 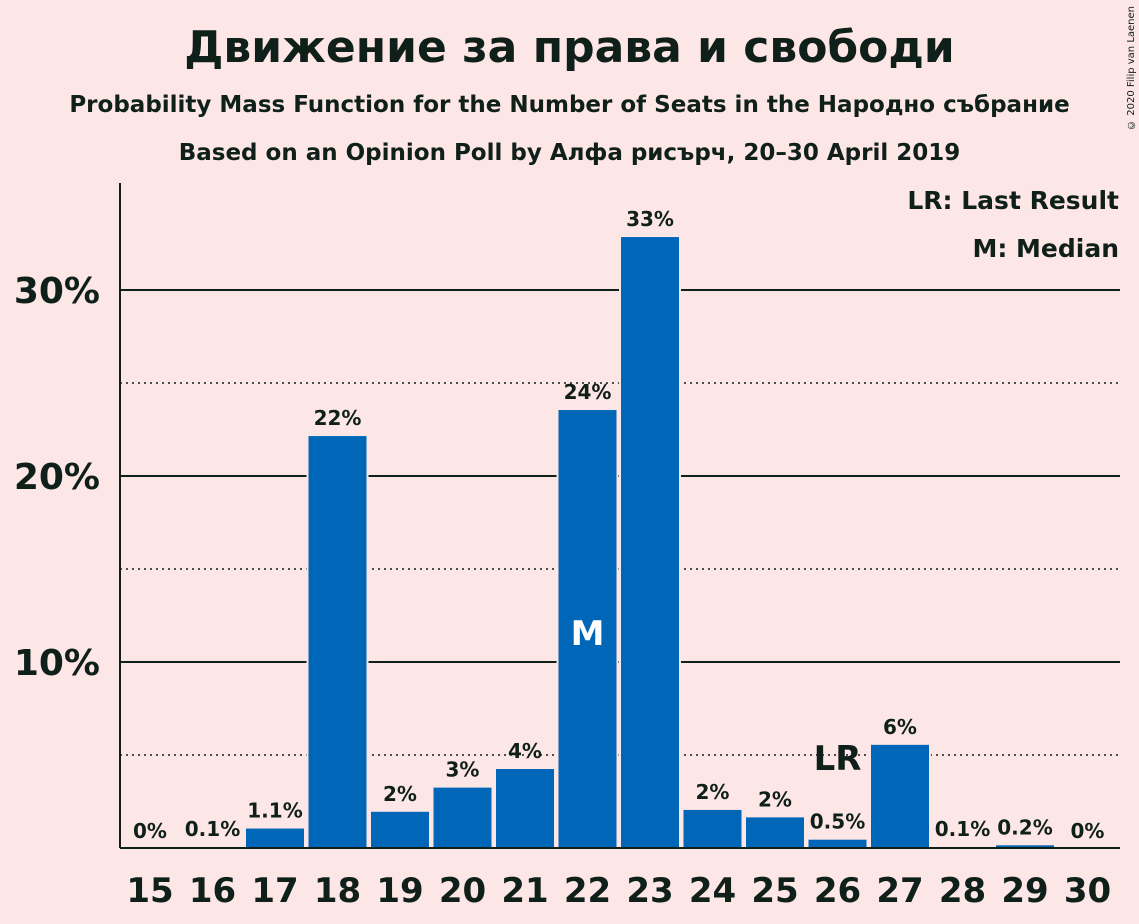 I want to click on data-label: 1.1%, so click(x=274, y=811).